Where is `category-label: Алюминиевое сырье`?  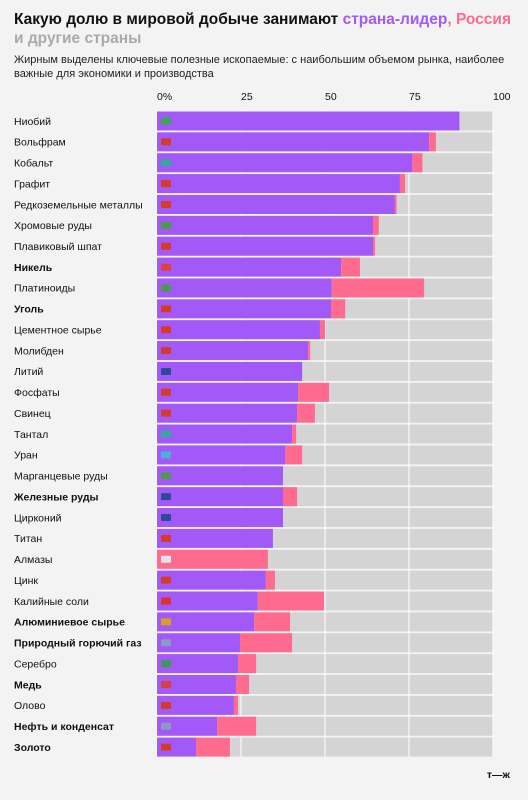 category-label: Алюминиевое сырье is located at coordinates (69, 623).